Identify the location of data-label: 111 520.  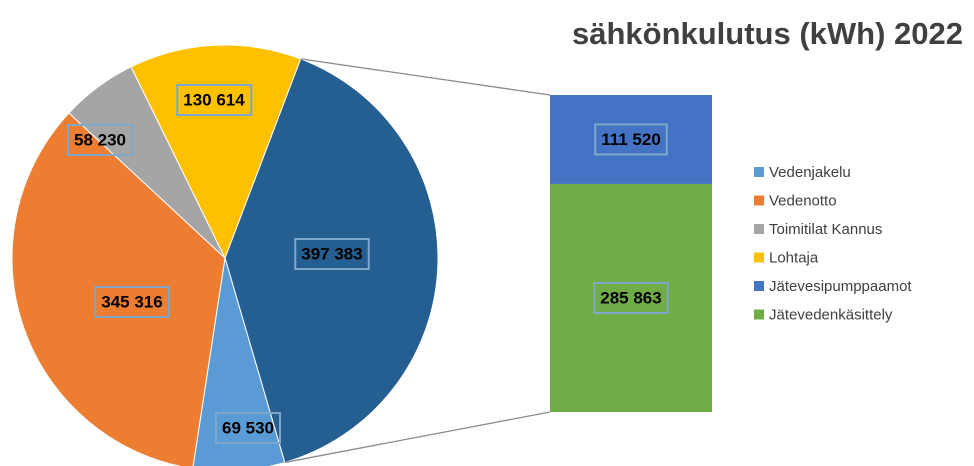
(631, 139).